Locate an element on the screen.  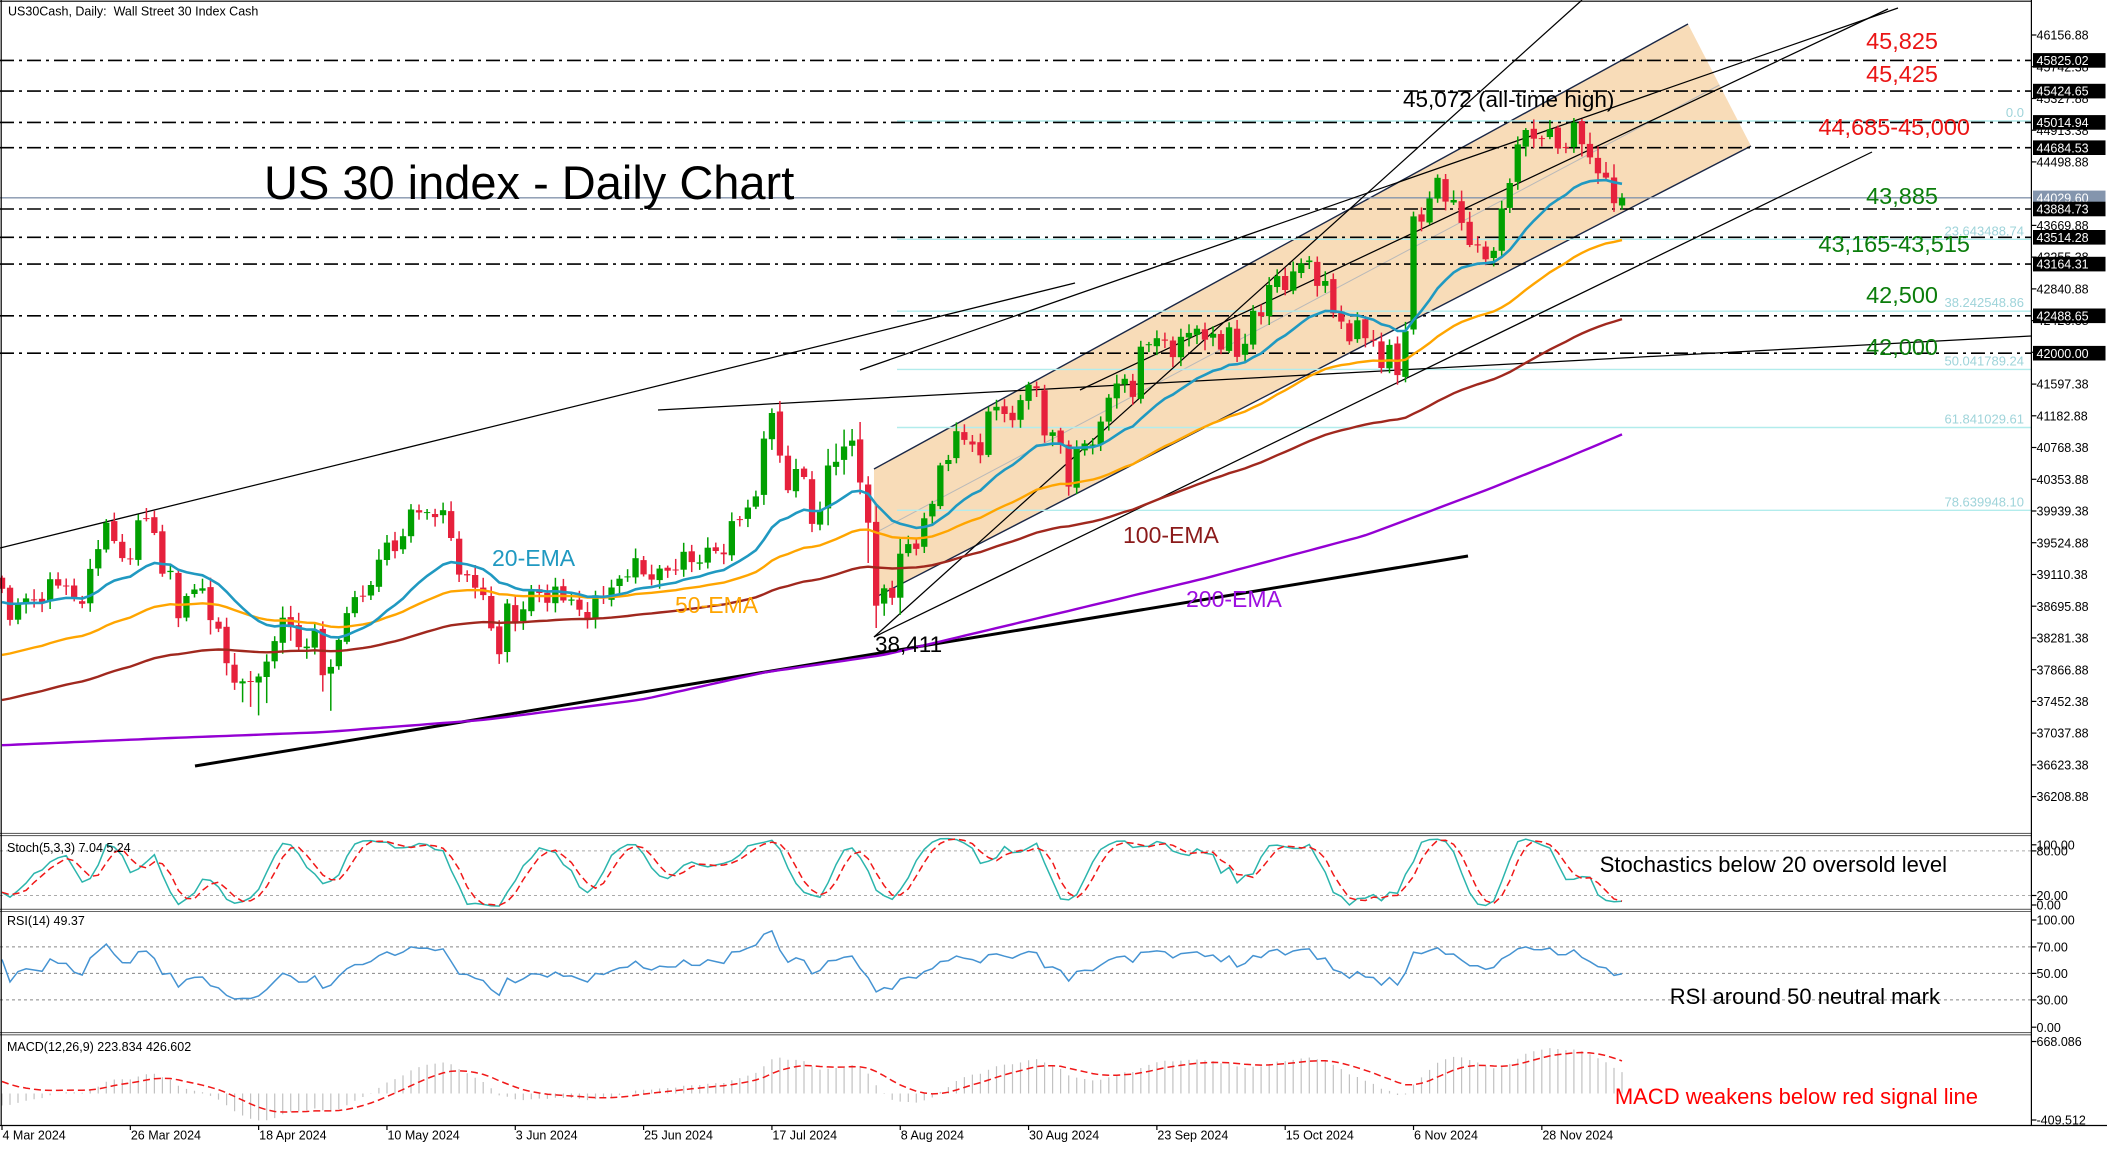
svg-text: 39939.38 is located at coordinates (2063, 512).